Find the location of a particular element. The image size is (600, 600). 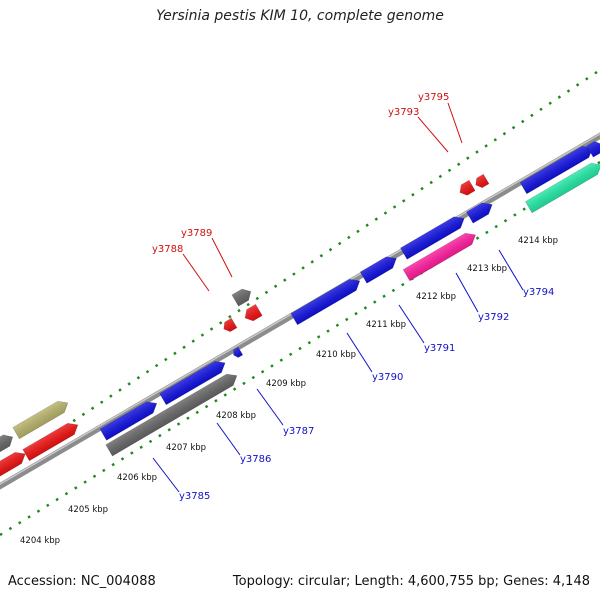

label-y3795: y3795 is located at coordinates (433, 97).